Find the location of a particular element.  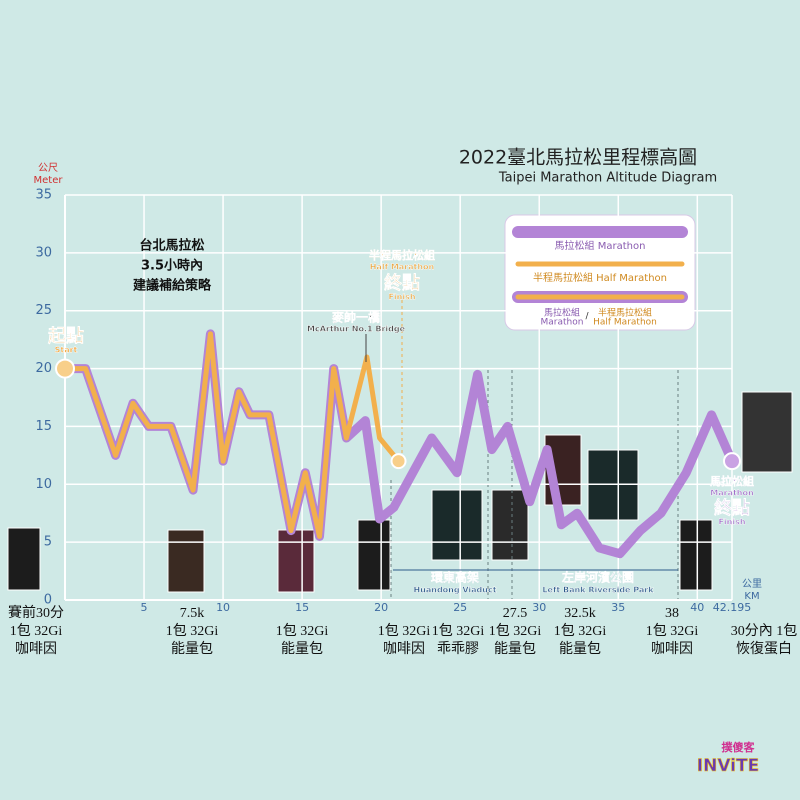

x-tick-label: 10 is located at coordinates (223, 607).